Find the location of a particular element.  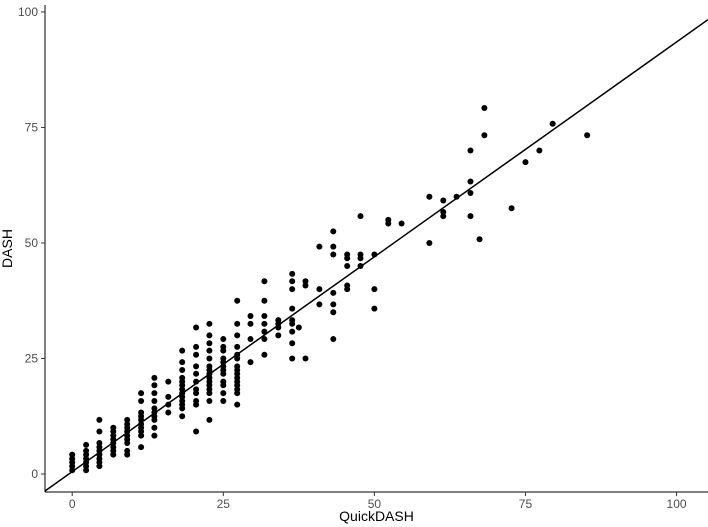

x-axis-ticks: 0 25 50 75 100 is located at coordinates (378, 501).